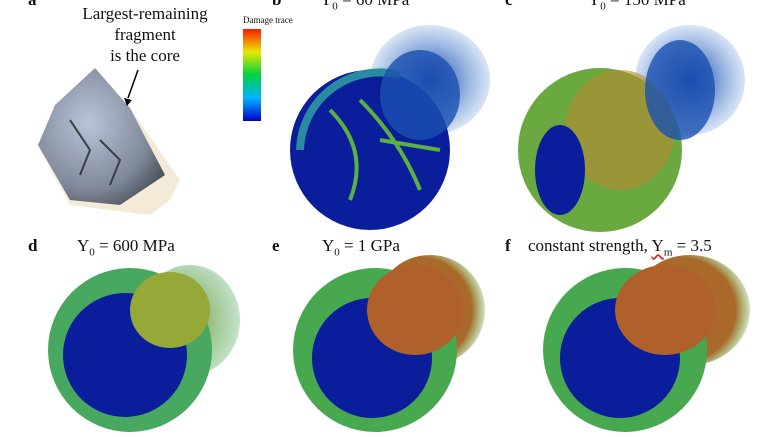 The width and height of the screenshot is (777, 437). I want to click on title-text: = 3.5, so click(692, 245).